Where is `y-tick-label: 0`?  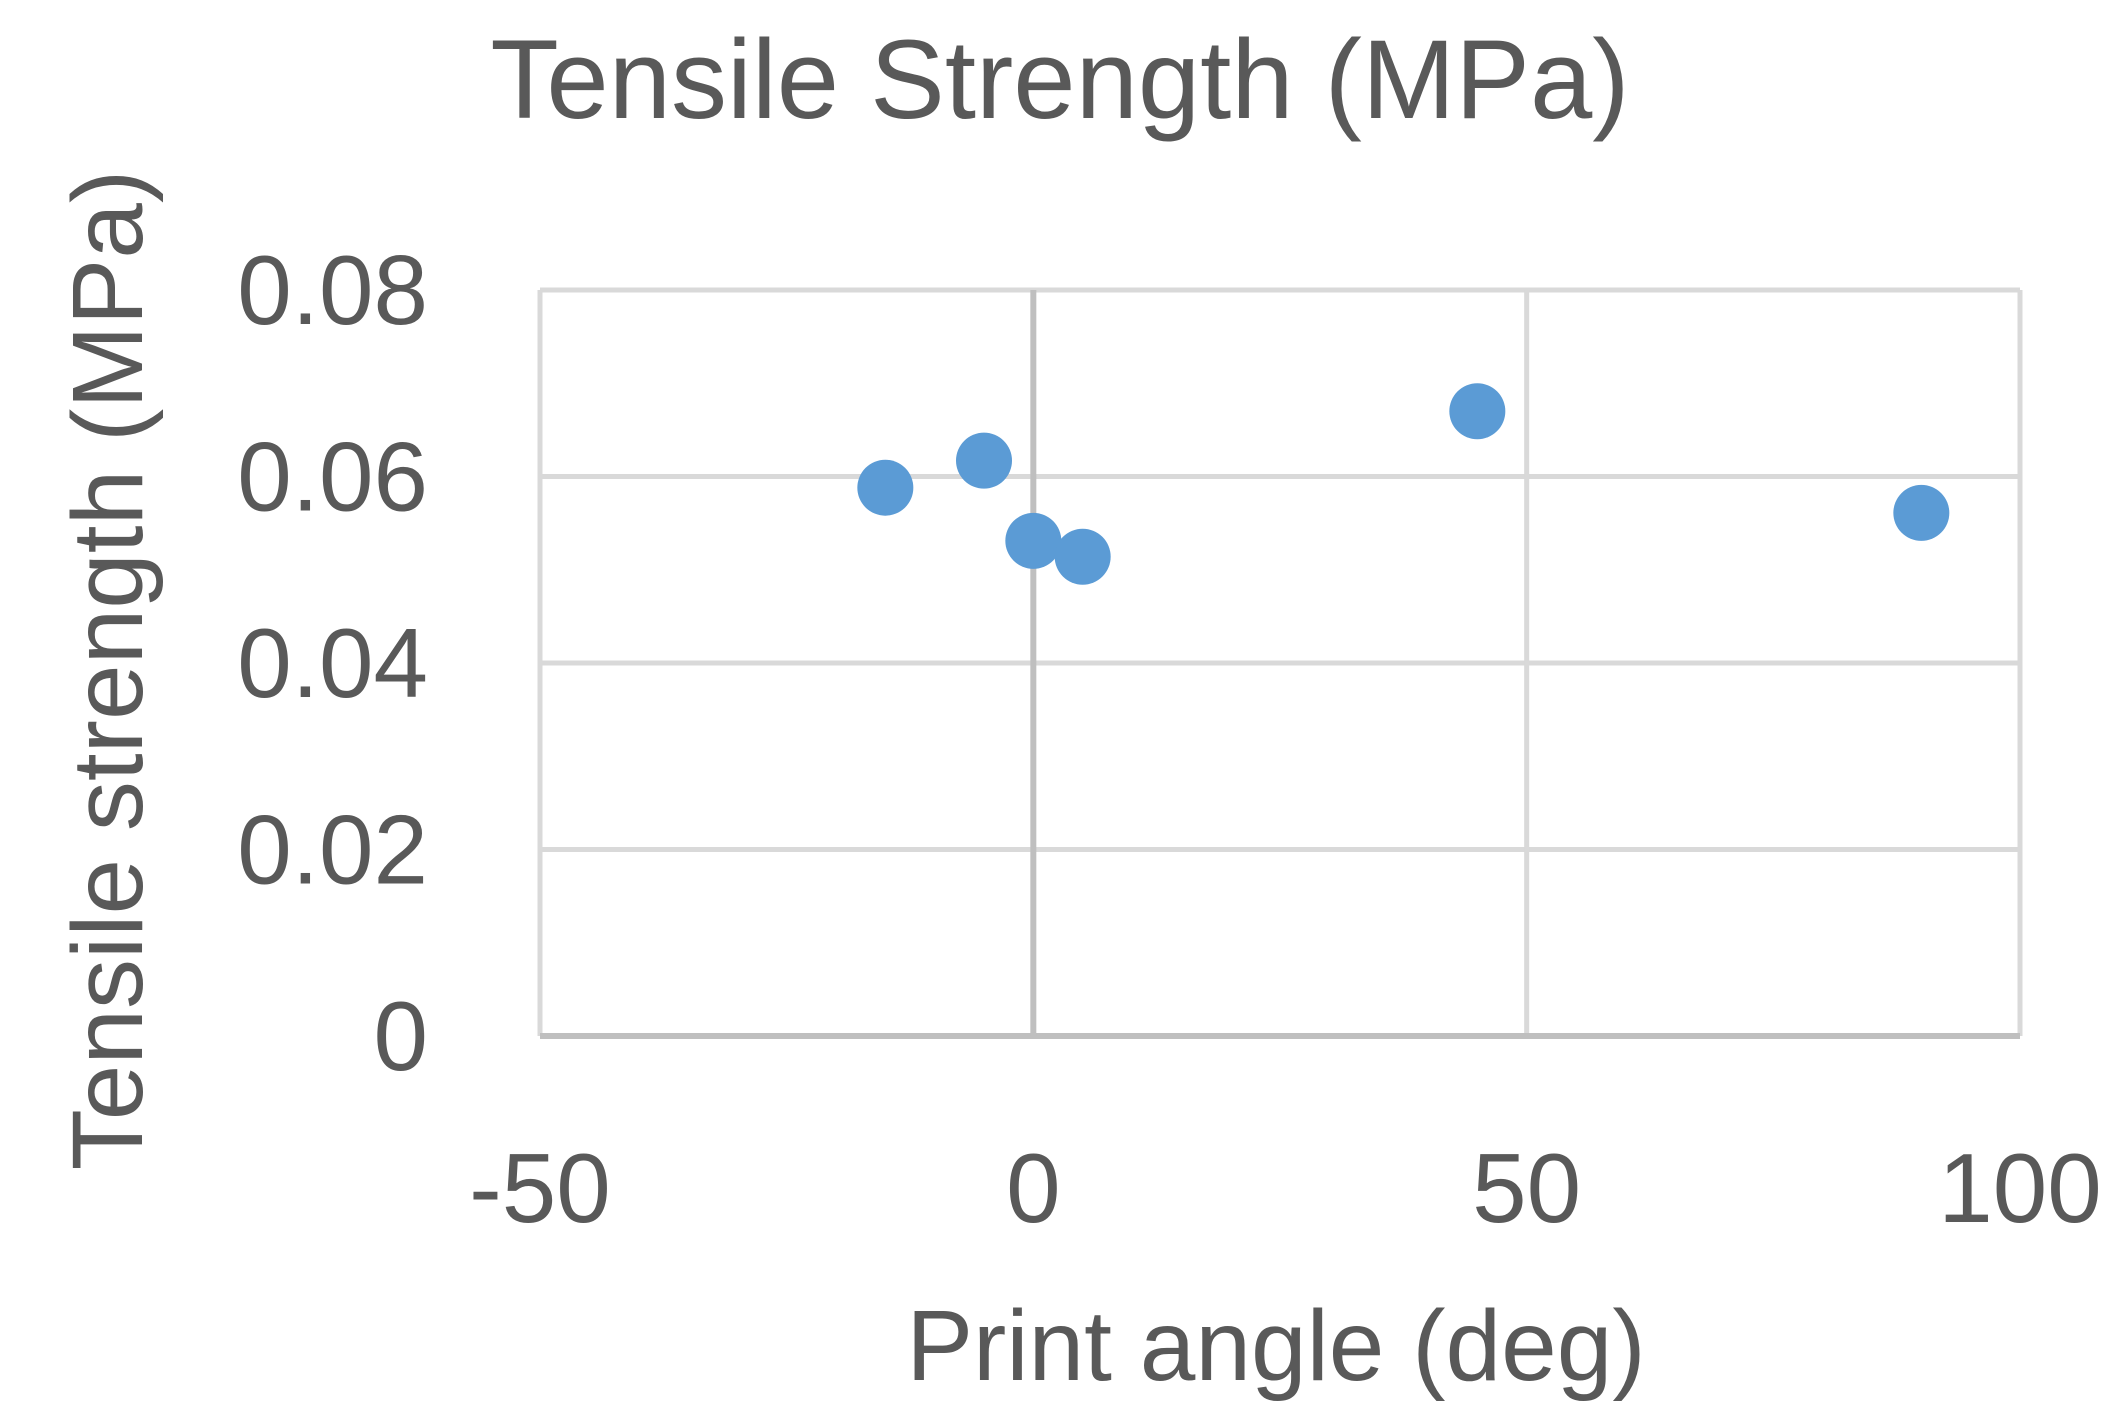
y-tick-label: 0 is located at coordinates (400, 1036).